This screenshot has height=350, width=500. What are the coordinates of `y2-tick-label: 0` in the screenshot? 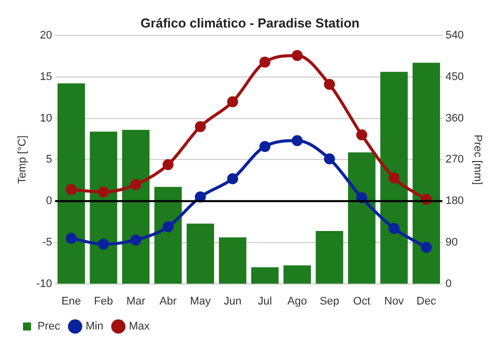 It's located at (448, 284).